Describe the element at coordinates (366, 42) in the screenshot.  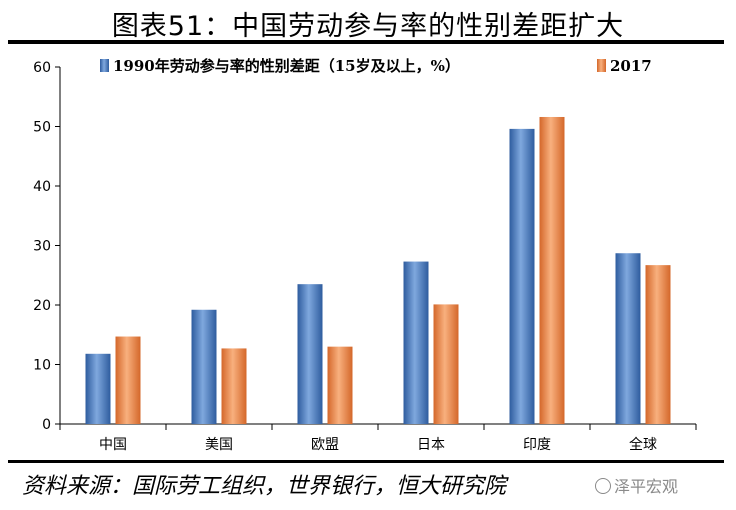
I see `title-rule` at that location.